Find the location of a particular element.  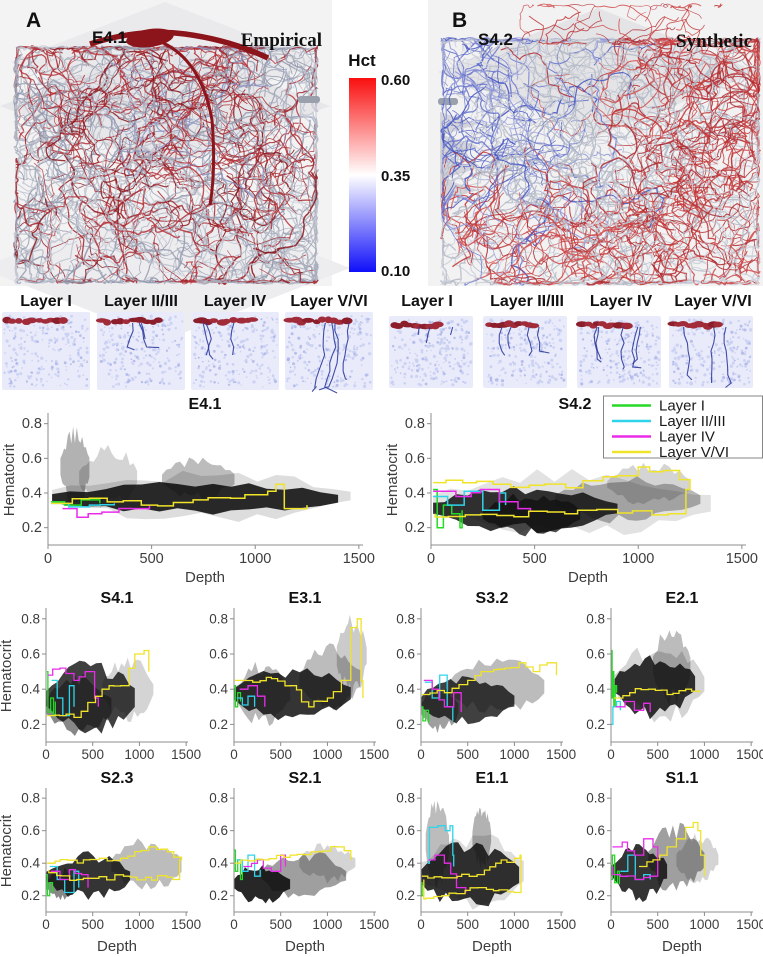

x-tick-label: 0 is located at coordinates (46, 924).